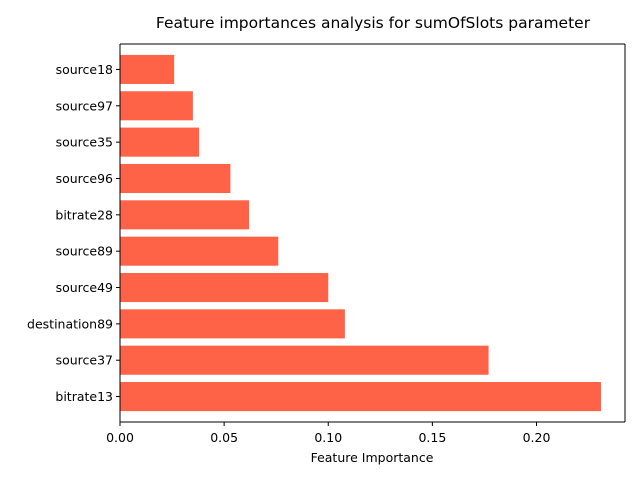 Image resolution: width=640 pixels, height=480 pixels. Describe the element at coordinates (232, 324) in the screenshot. I see `bar-destination89` at that location.